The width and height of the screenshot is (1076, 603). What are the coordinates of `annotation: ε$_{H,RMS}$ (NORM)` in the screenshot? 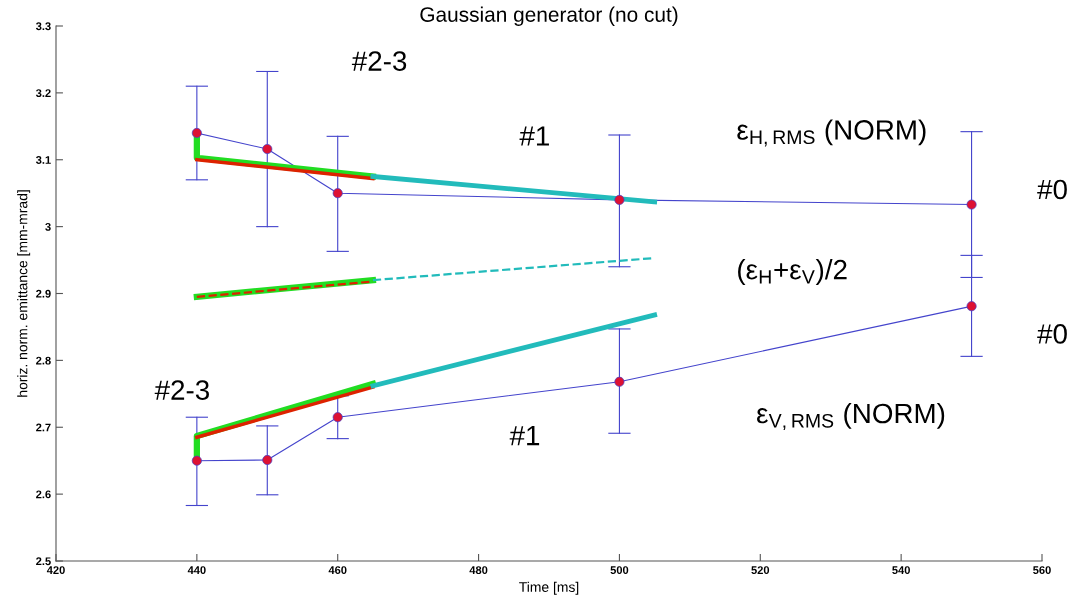 It's located at (831, 133).